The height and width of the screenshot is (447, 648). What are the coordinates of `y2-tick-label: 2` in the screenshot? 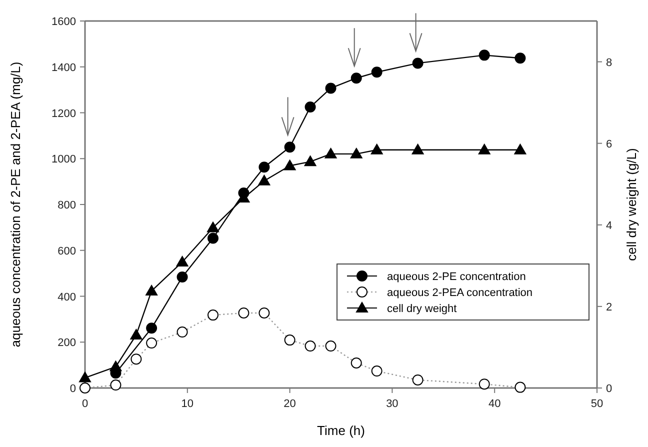 It's located at (609, 307).